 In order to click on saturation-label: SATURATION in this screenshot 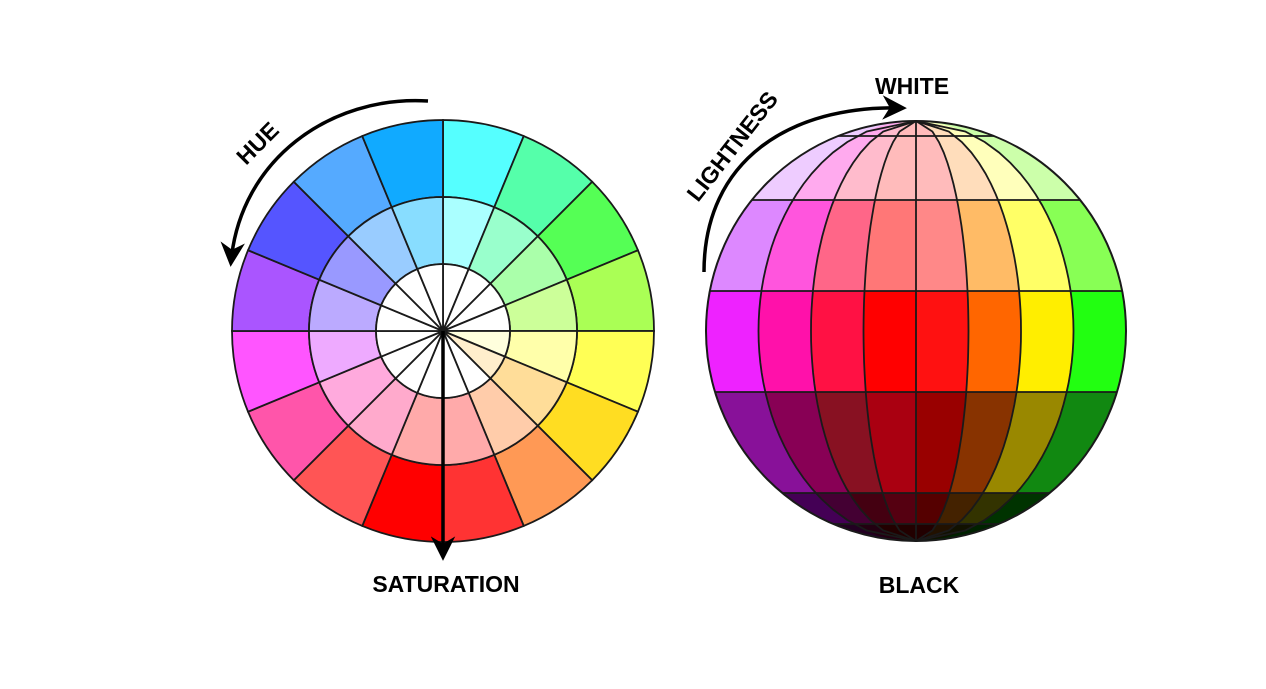, I will do `click(445, 584)`.